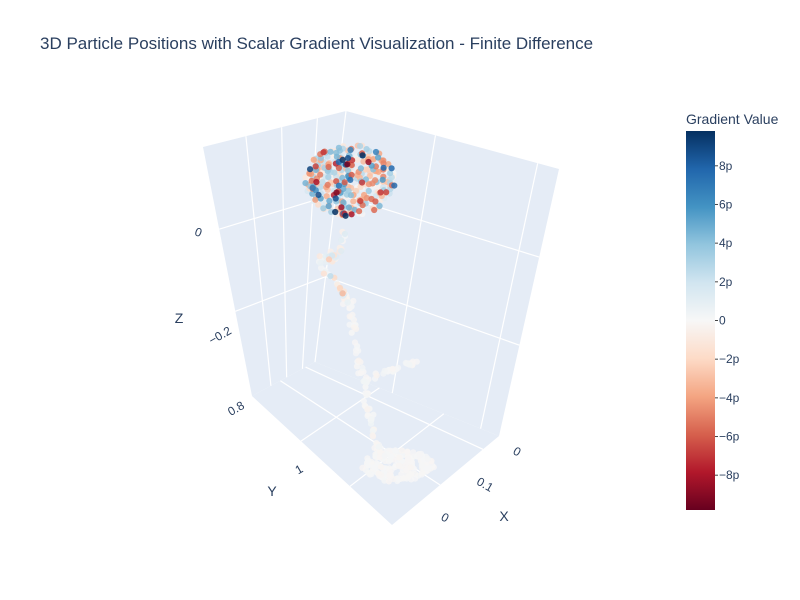 Image resolution: width=800 pixels, height=600 pixels. Describe the element at coordinates (729, 437) in the screenshot. I see `colorbar-tick-label: −6p` at that location.